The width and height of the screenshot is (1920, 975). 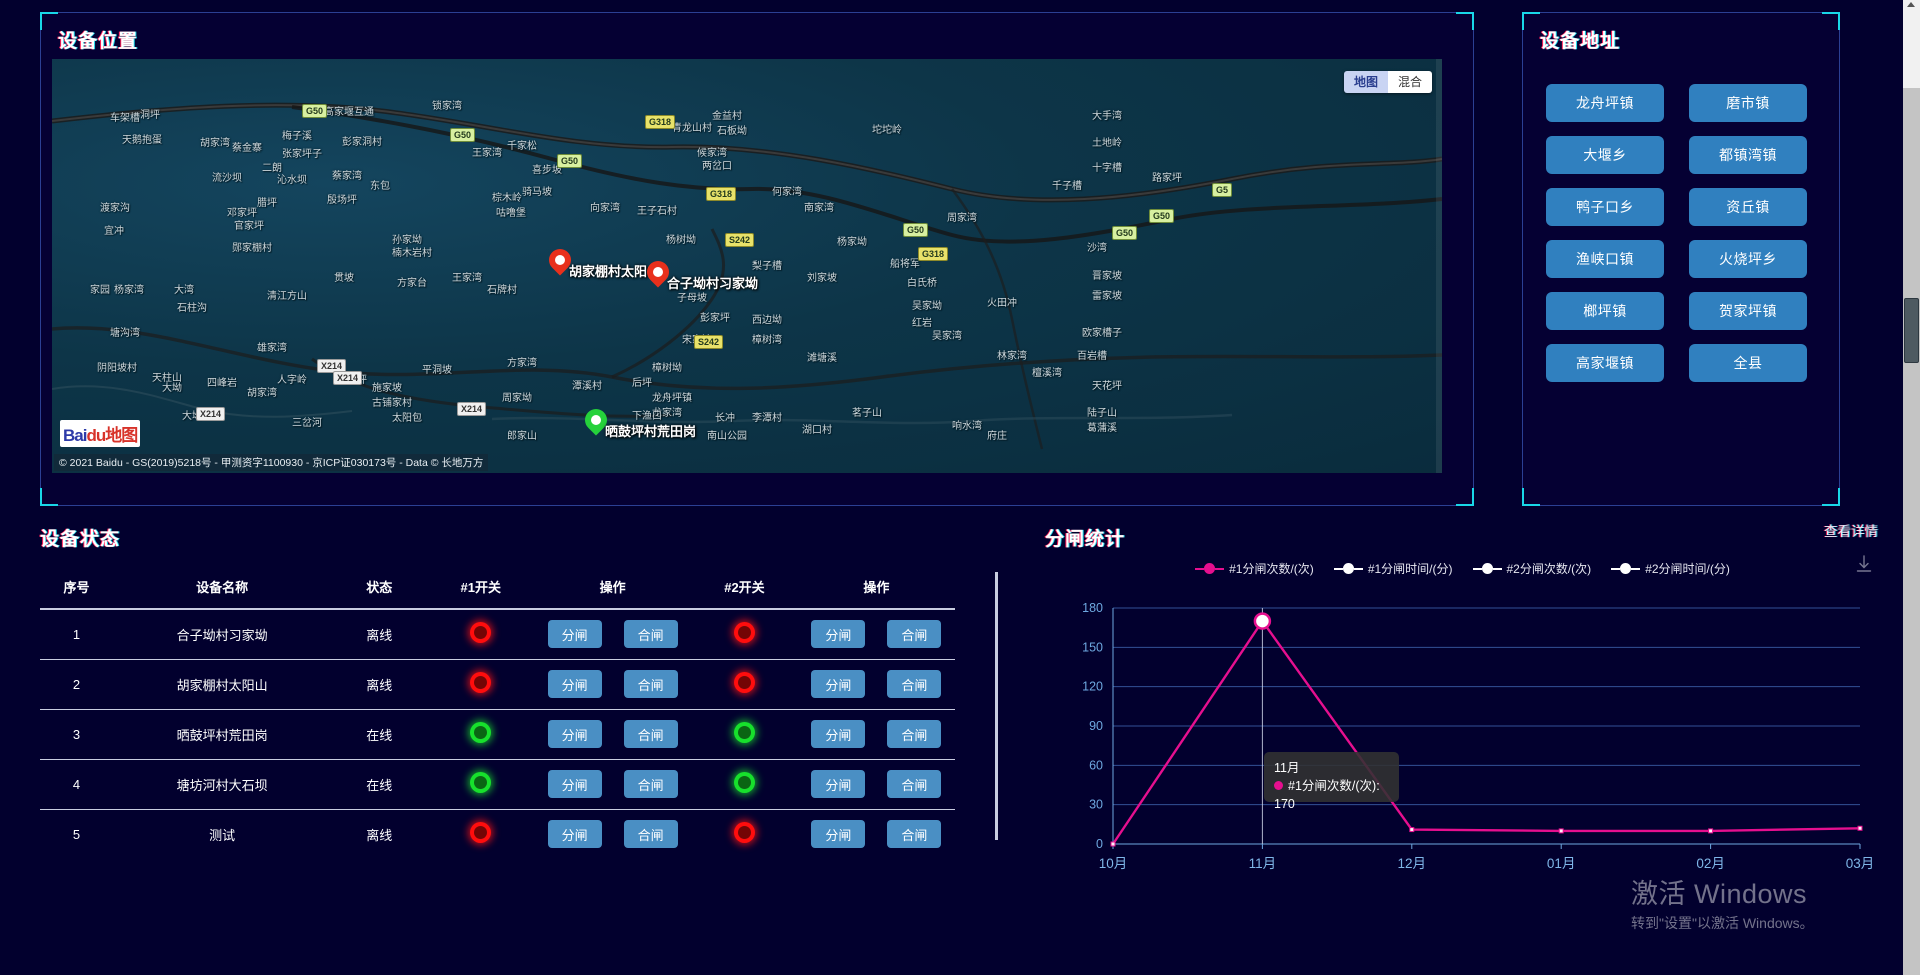 I want to click on map-marker-pin: 晒鼓坪村荒田岗, so click(x=638, y=421).